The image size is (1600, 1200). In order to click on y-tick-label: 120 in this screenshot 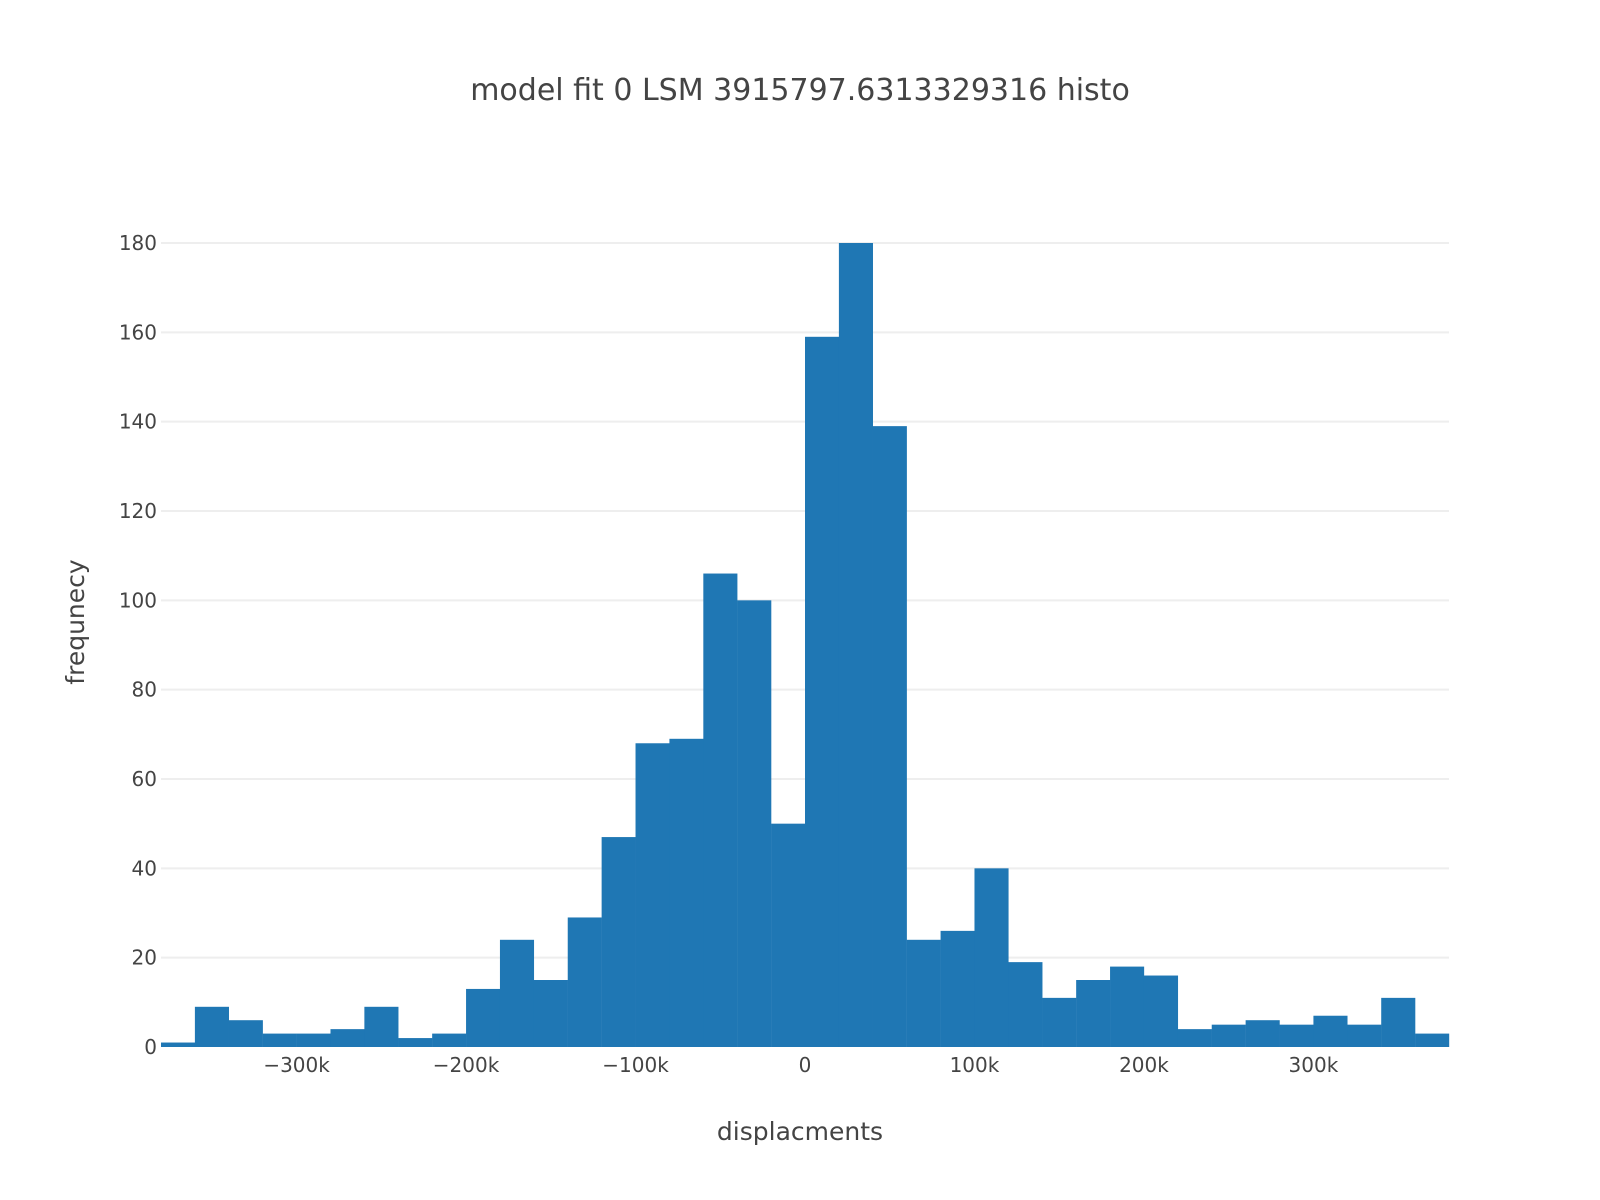, I will do `click(138, 511)`.